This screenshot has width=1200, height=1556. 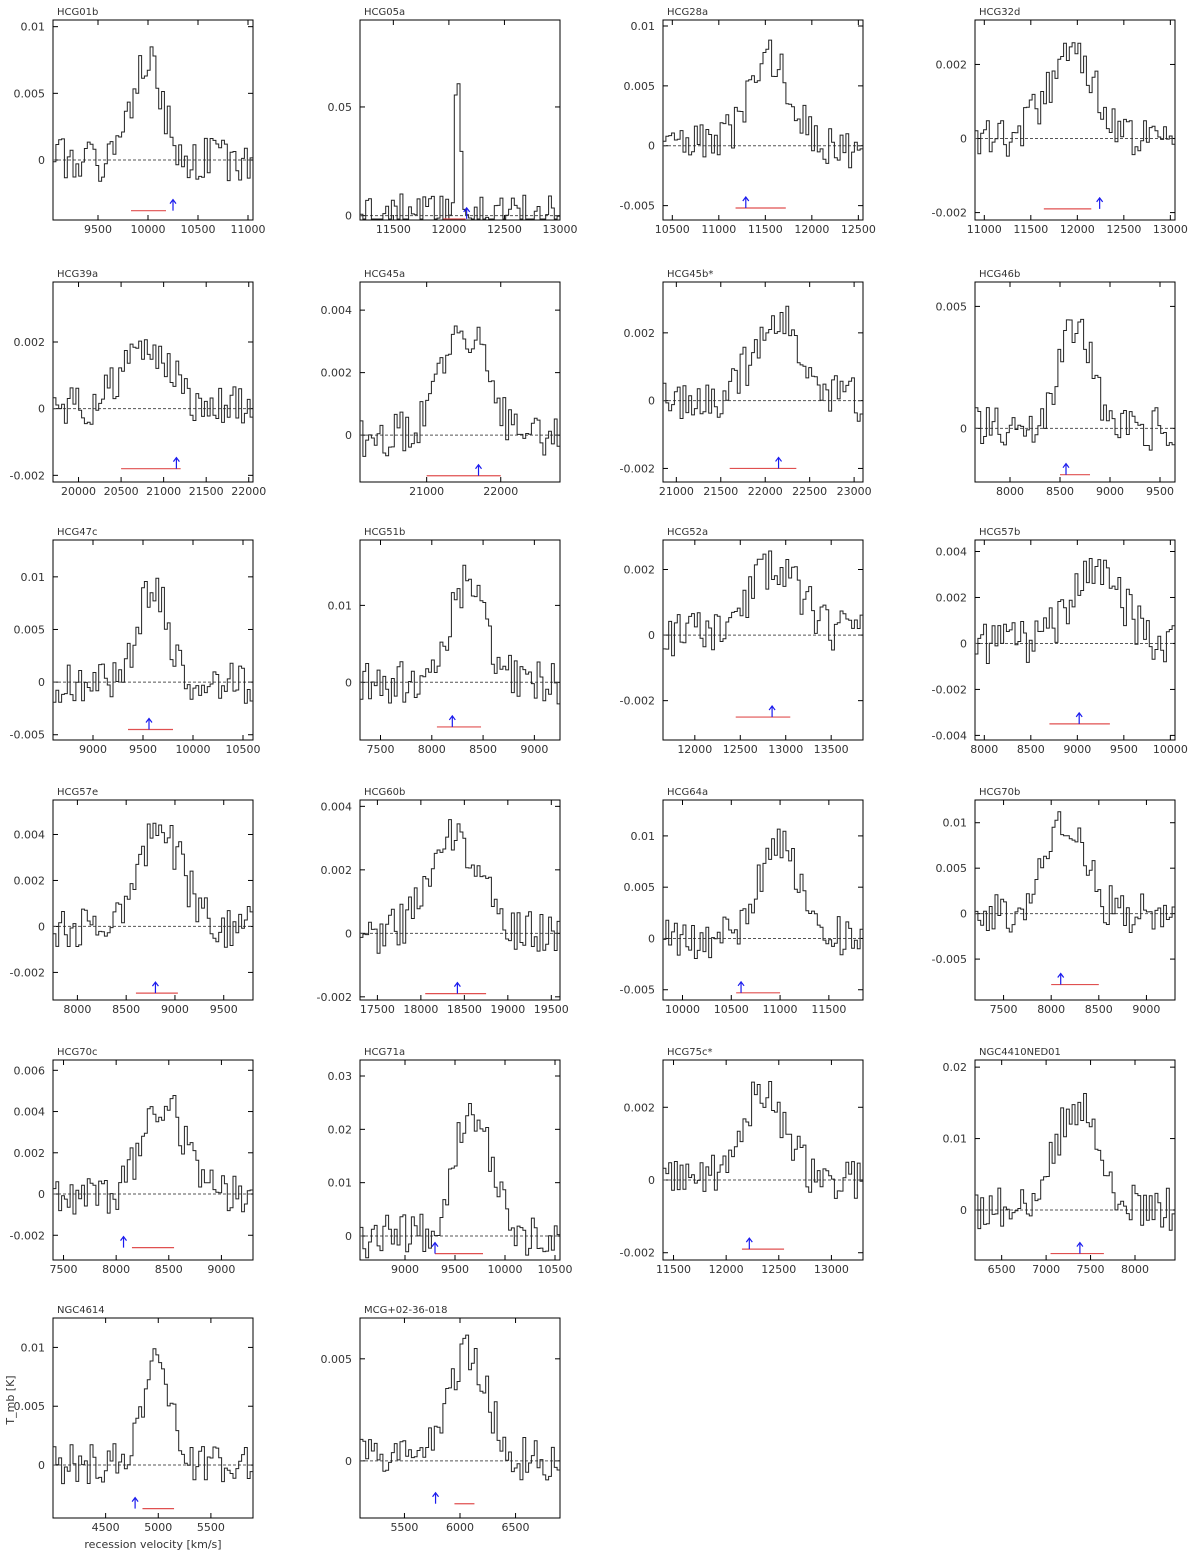 What do you see at coordinates (30, 1112) in the screenshot?
I see `y-tick-label: 0.004` at bounding box center [30, 1112].